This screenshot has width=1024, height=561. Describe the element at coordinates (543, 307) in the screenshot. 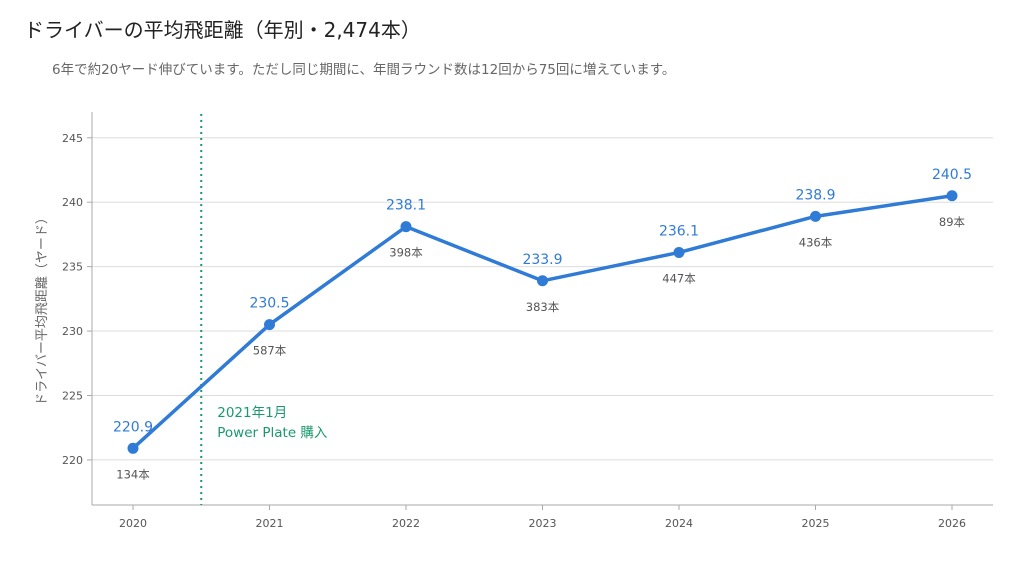

I see `count-label: 383本` at that location.